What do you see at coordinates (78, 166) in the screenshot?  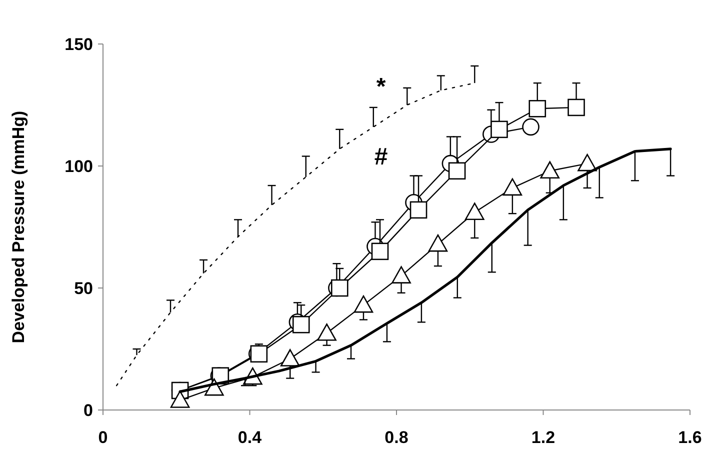 I see `y-tick-label: 100` at bounding box center [78, 166].